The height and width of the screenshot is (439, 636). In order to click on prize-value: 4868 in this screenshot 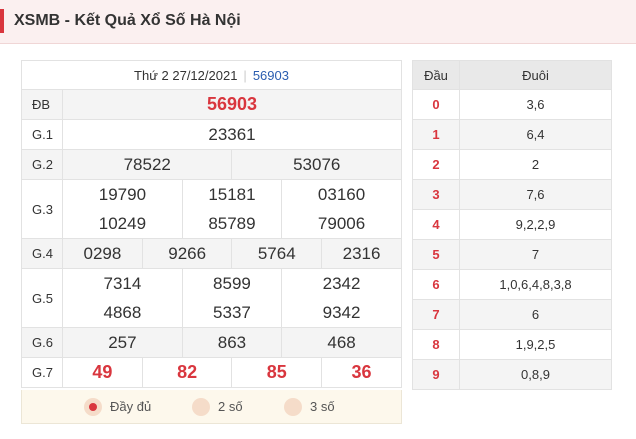, I will do `click(122, 312)`.